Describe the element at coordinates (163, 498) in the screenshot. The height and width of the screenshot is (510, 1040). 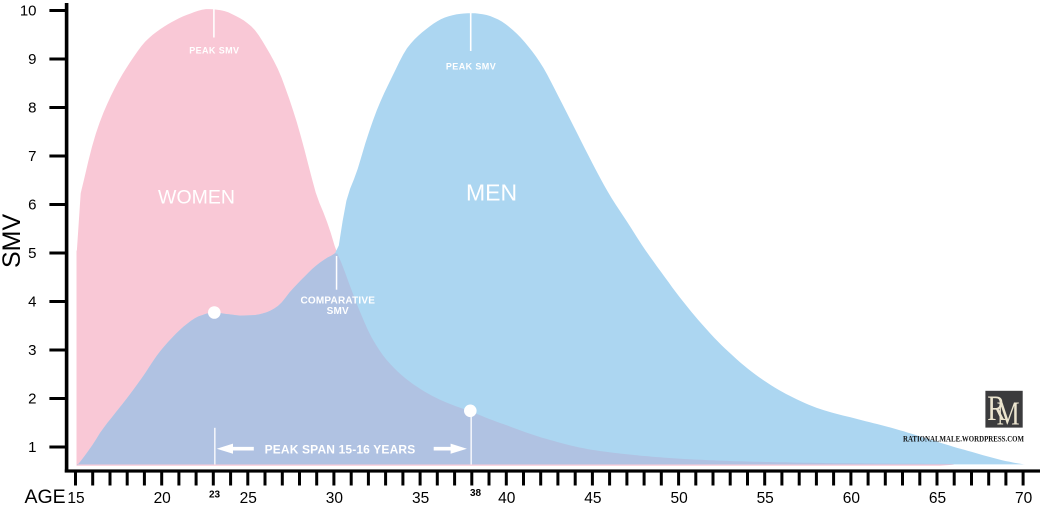
I see `svg-text: 20` at that location.